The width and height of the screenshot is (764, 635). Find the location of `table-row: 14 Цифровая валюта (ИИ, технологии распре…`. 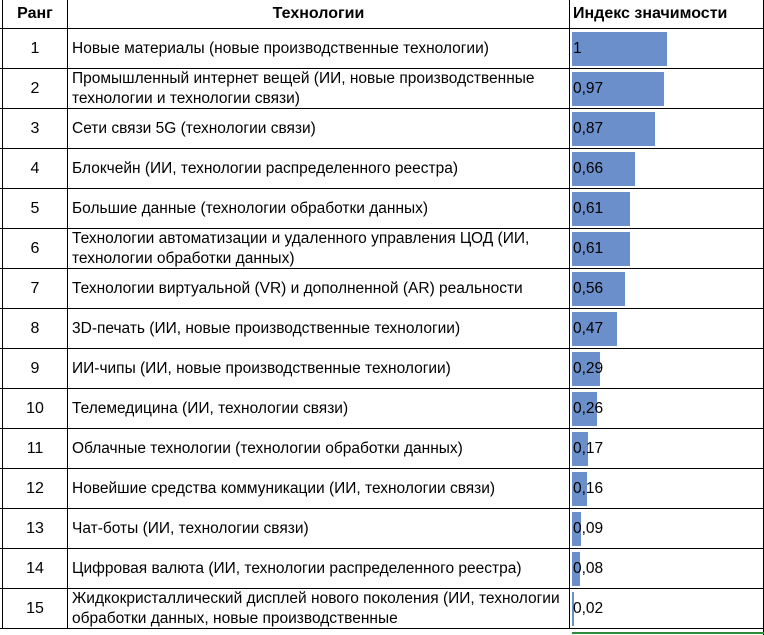

table-row: 14 Цифровая валюта (ИИ, технологии распре… is located at coordinates (382, 569).